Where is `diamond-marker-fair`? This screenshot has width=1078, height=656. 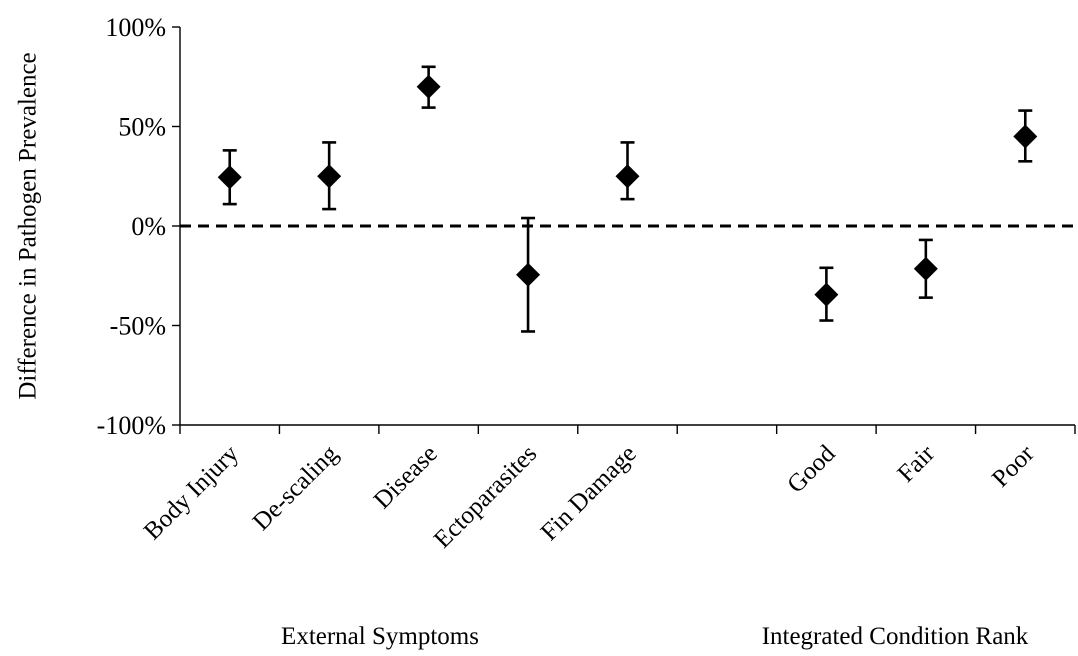
diamond-marker-fair is located at coordinates (925, 268).